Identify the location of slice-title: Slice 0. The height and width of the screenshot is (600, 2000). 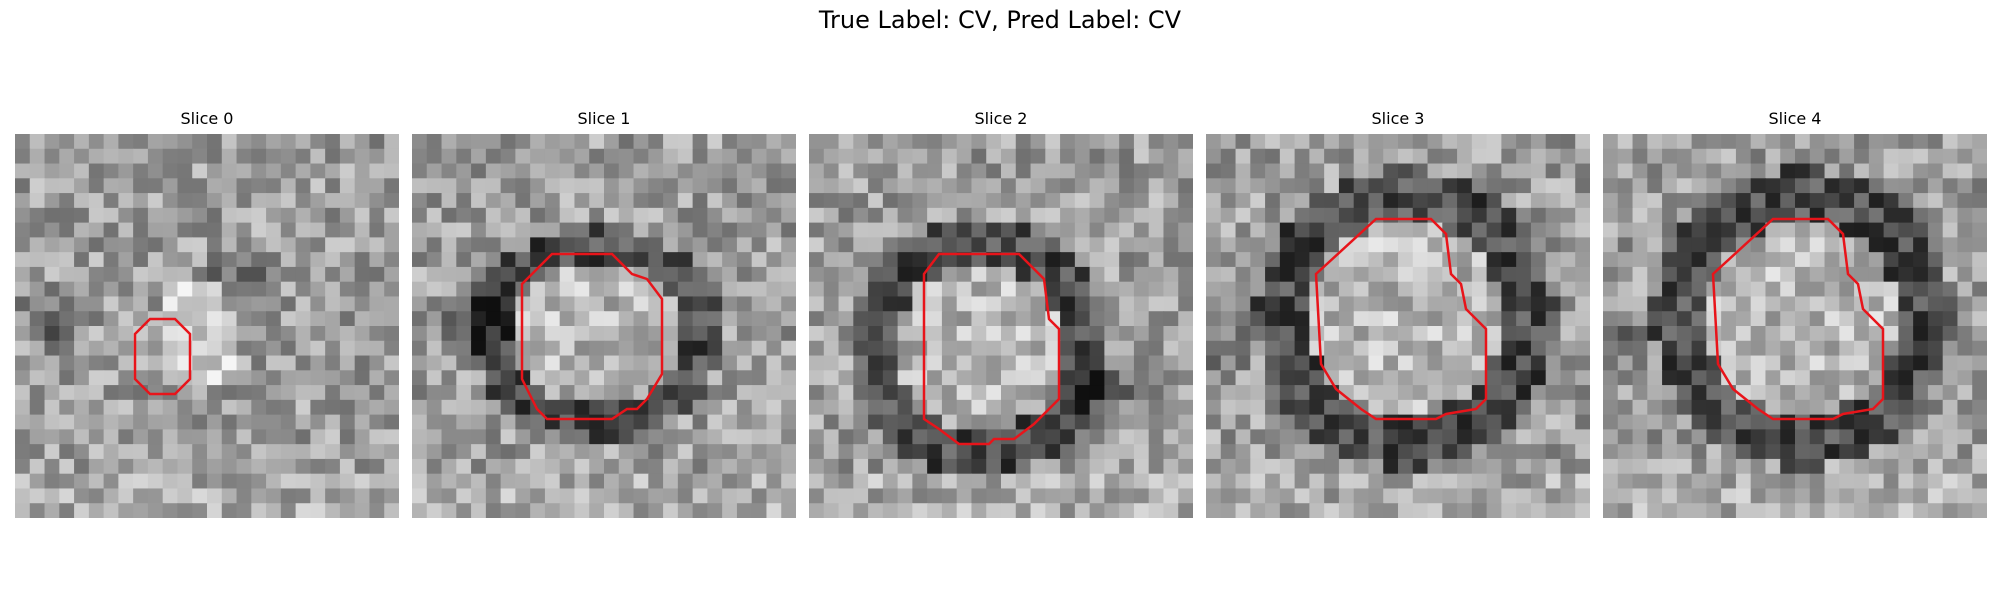
(207, 118).